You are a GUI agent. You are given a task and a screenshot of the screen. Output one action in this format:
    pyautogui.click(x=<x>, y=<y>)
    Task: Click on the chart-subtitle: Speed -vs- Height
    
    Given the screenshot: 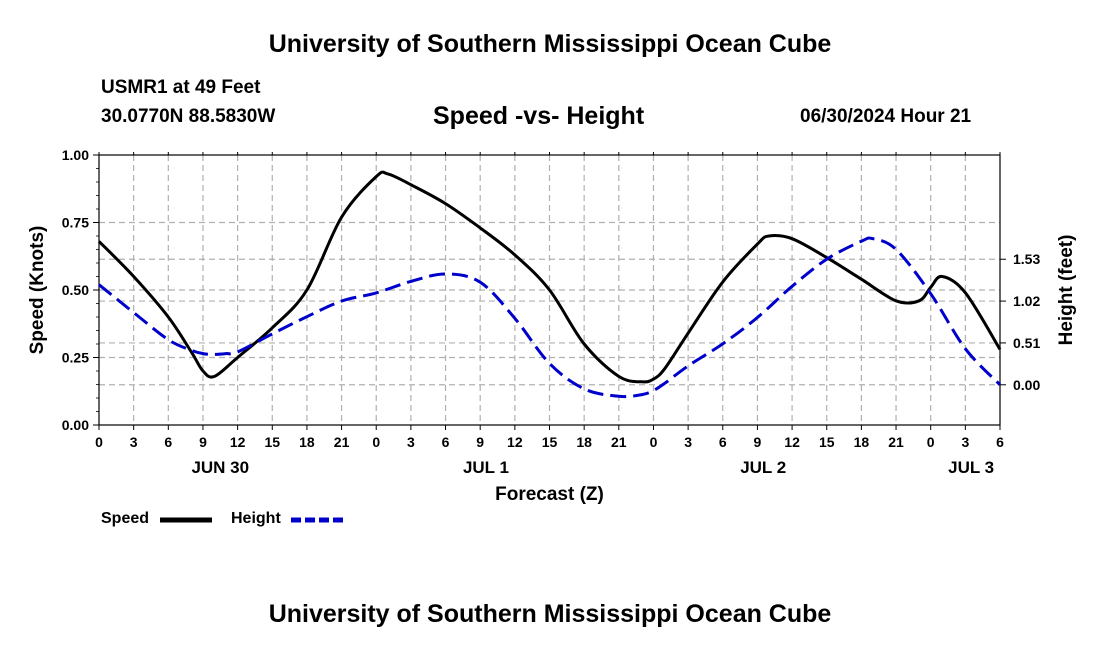 What is the action you would take?
    pyautogui.click(x=539, y=116)
    